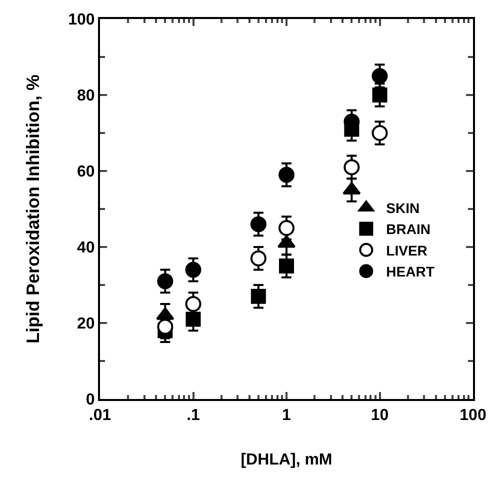 Image resolution: width=498 pixels, height=477 pixels. What do you see at coordinates (81, 20) in the screenshot?
I see `y-tick-label: 100` at bounding box center [81, 20].